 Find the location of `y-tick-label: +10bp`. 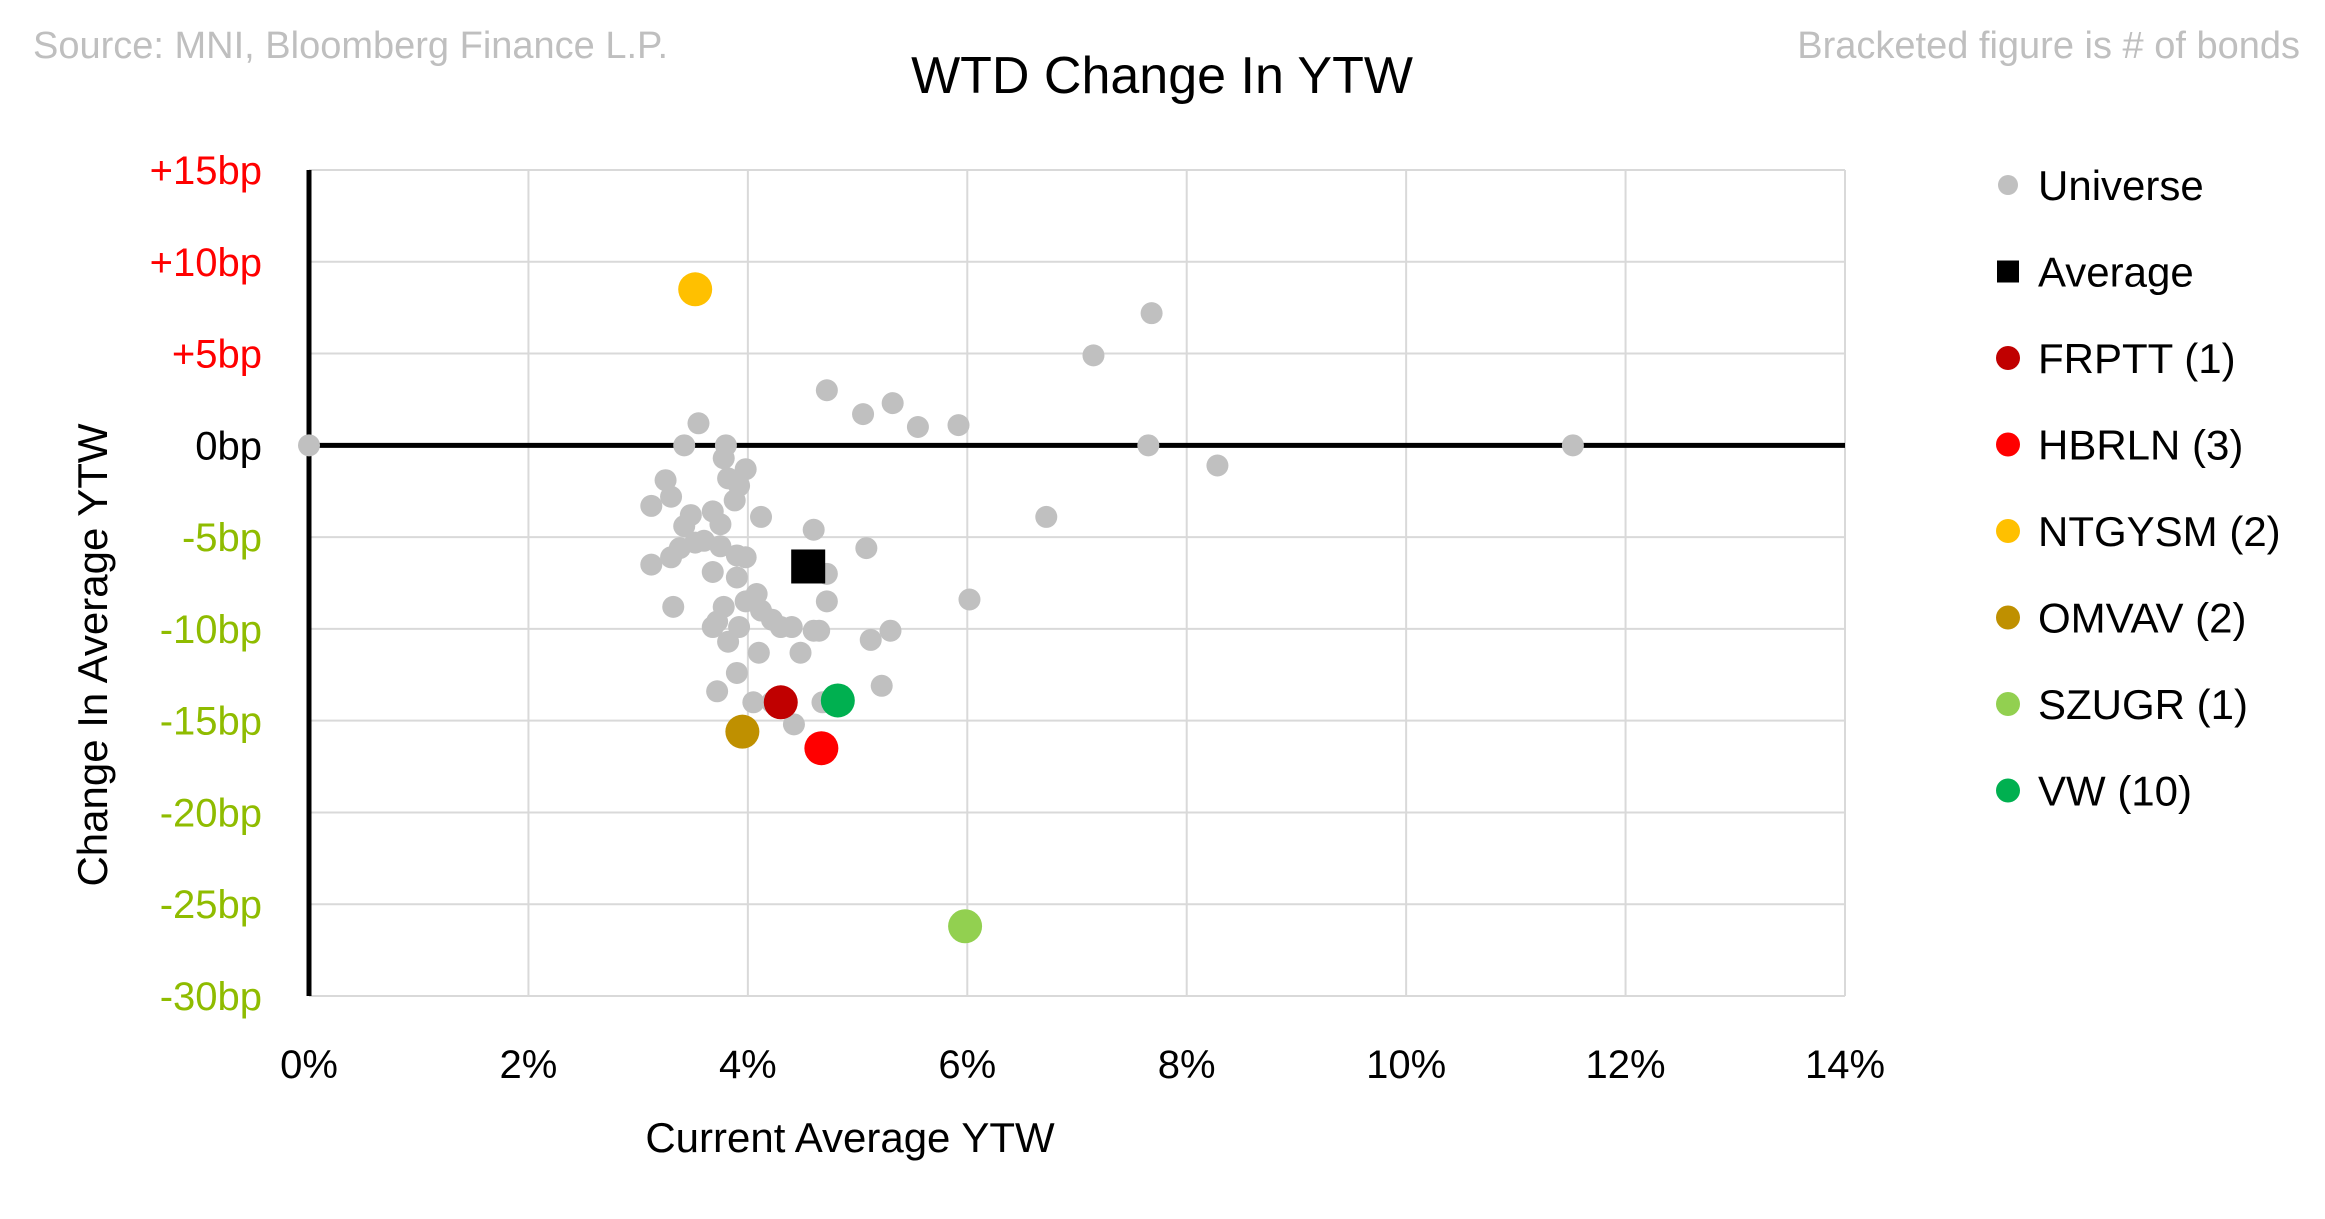

y-tick-label: +10bp is located at coordinates (206, 263).